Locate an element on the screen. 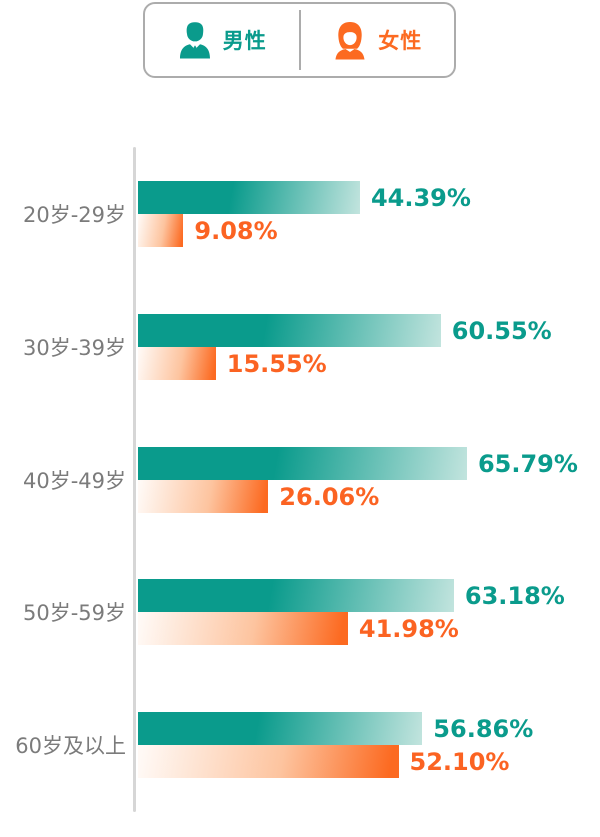  legend-divider is located at coordinates (299, 40).